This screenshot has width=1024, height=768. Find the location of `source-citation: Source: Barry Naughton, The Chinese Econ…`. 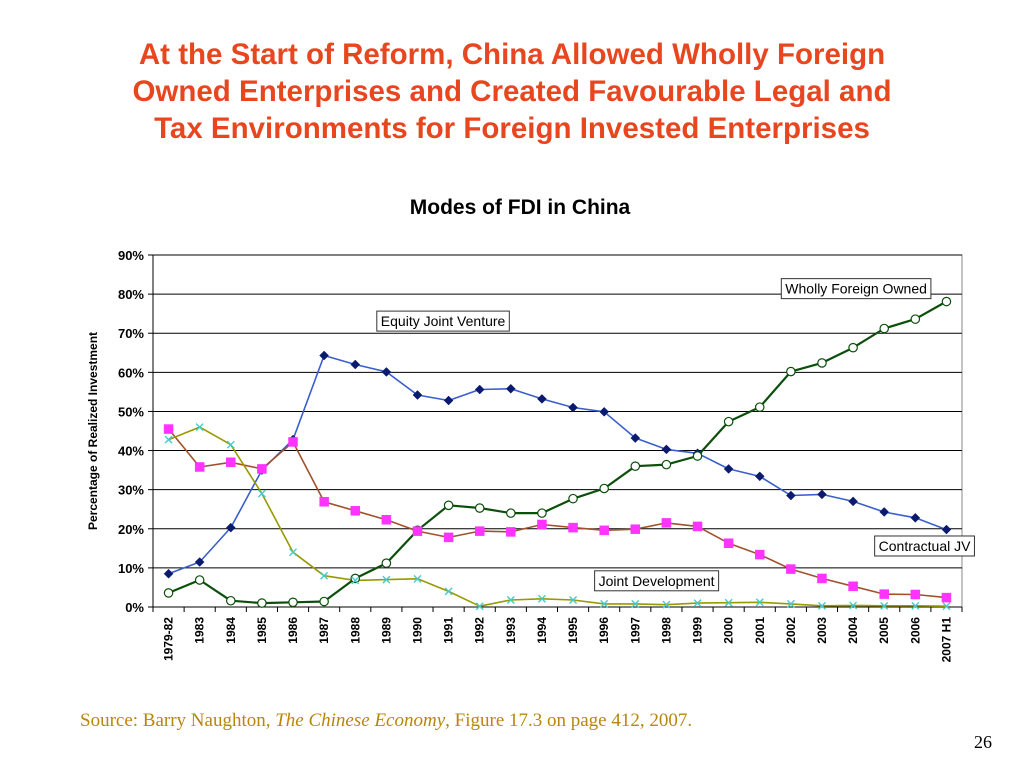

source-citation: Source: Barry Naughton, The Chinese Econ… is located at coordinates (386, 721).